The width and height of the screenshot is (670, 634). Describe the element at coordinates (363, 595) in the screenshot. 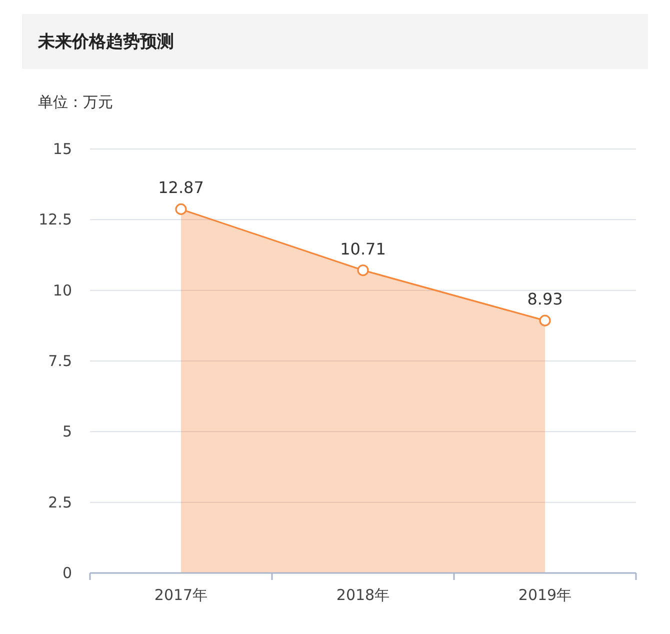

I see `x-tick-label: 2018年` at that location.